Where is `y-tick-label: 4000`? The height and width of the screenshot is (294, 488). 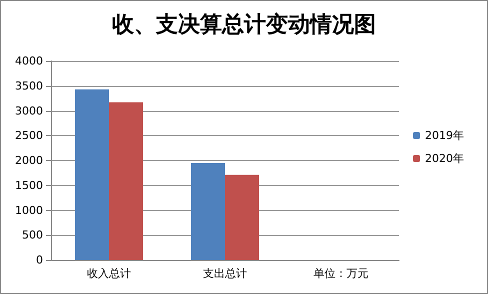 y-tick-label: 4000 is located at coordinates (29, 61).